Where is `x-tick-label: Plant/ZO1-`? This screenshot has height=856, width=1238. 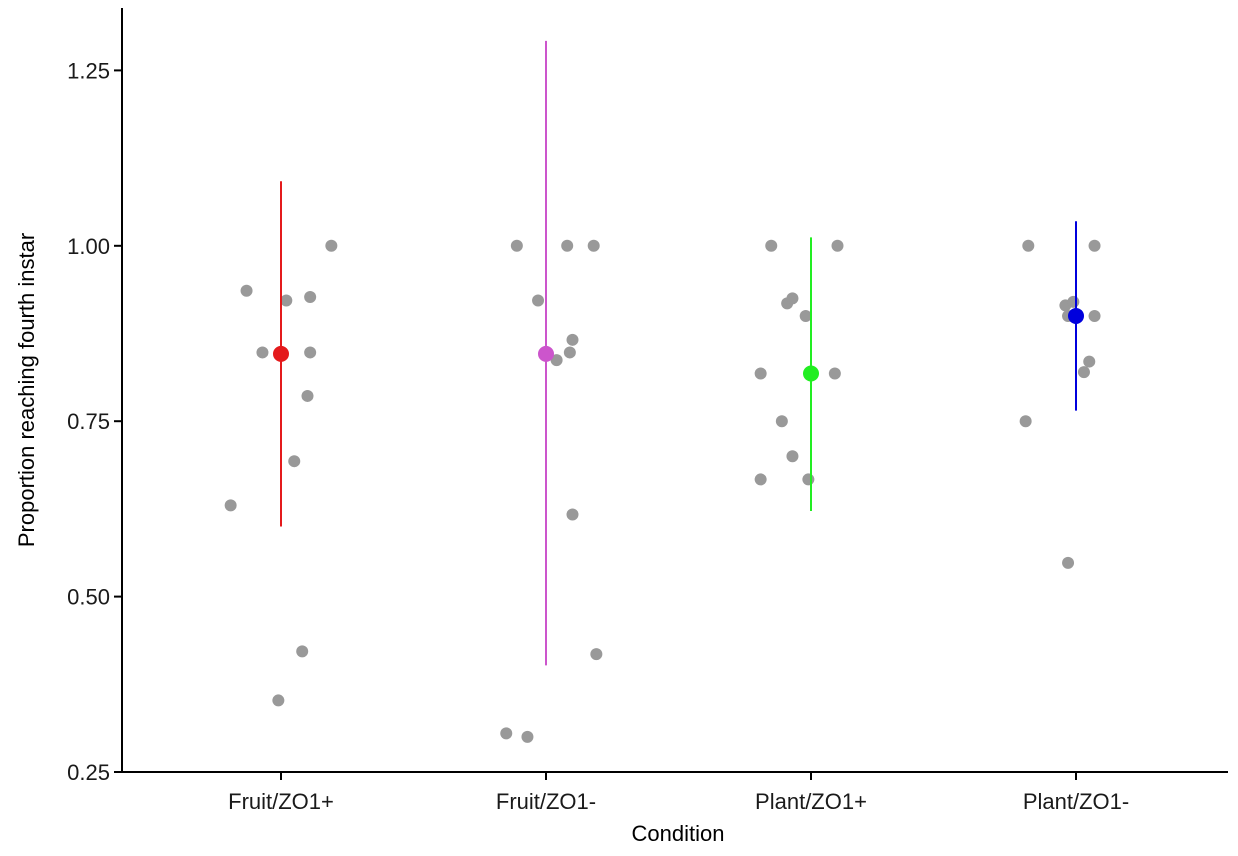
x-tick-label: Plant/ZO1- is located at coordinates (1076, 801).